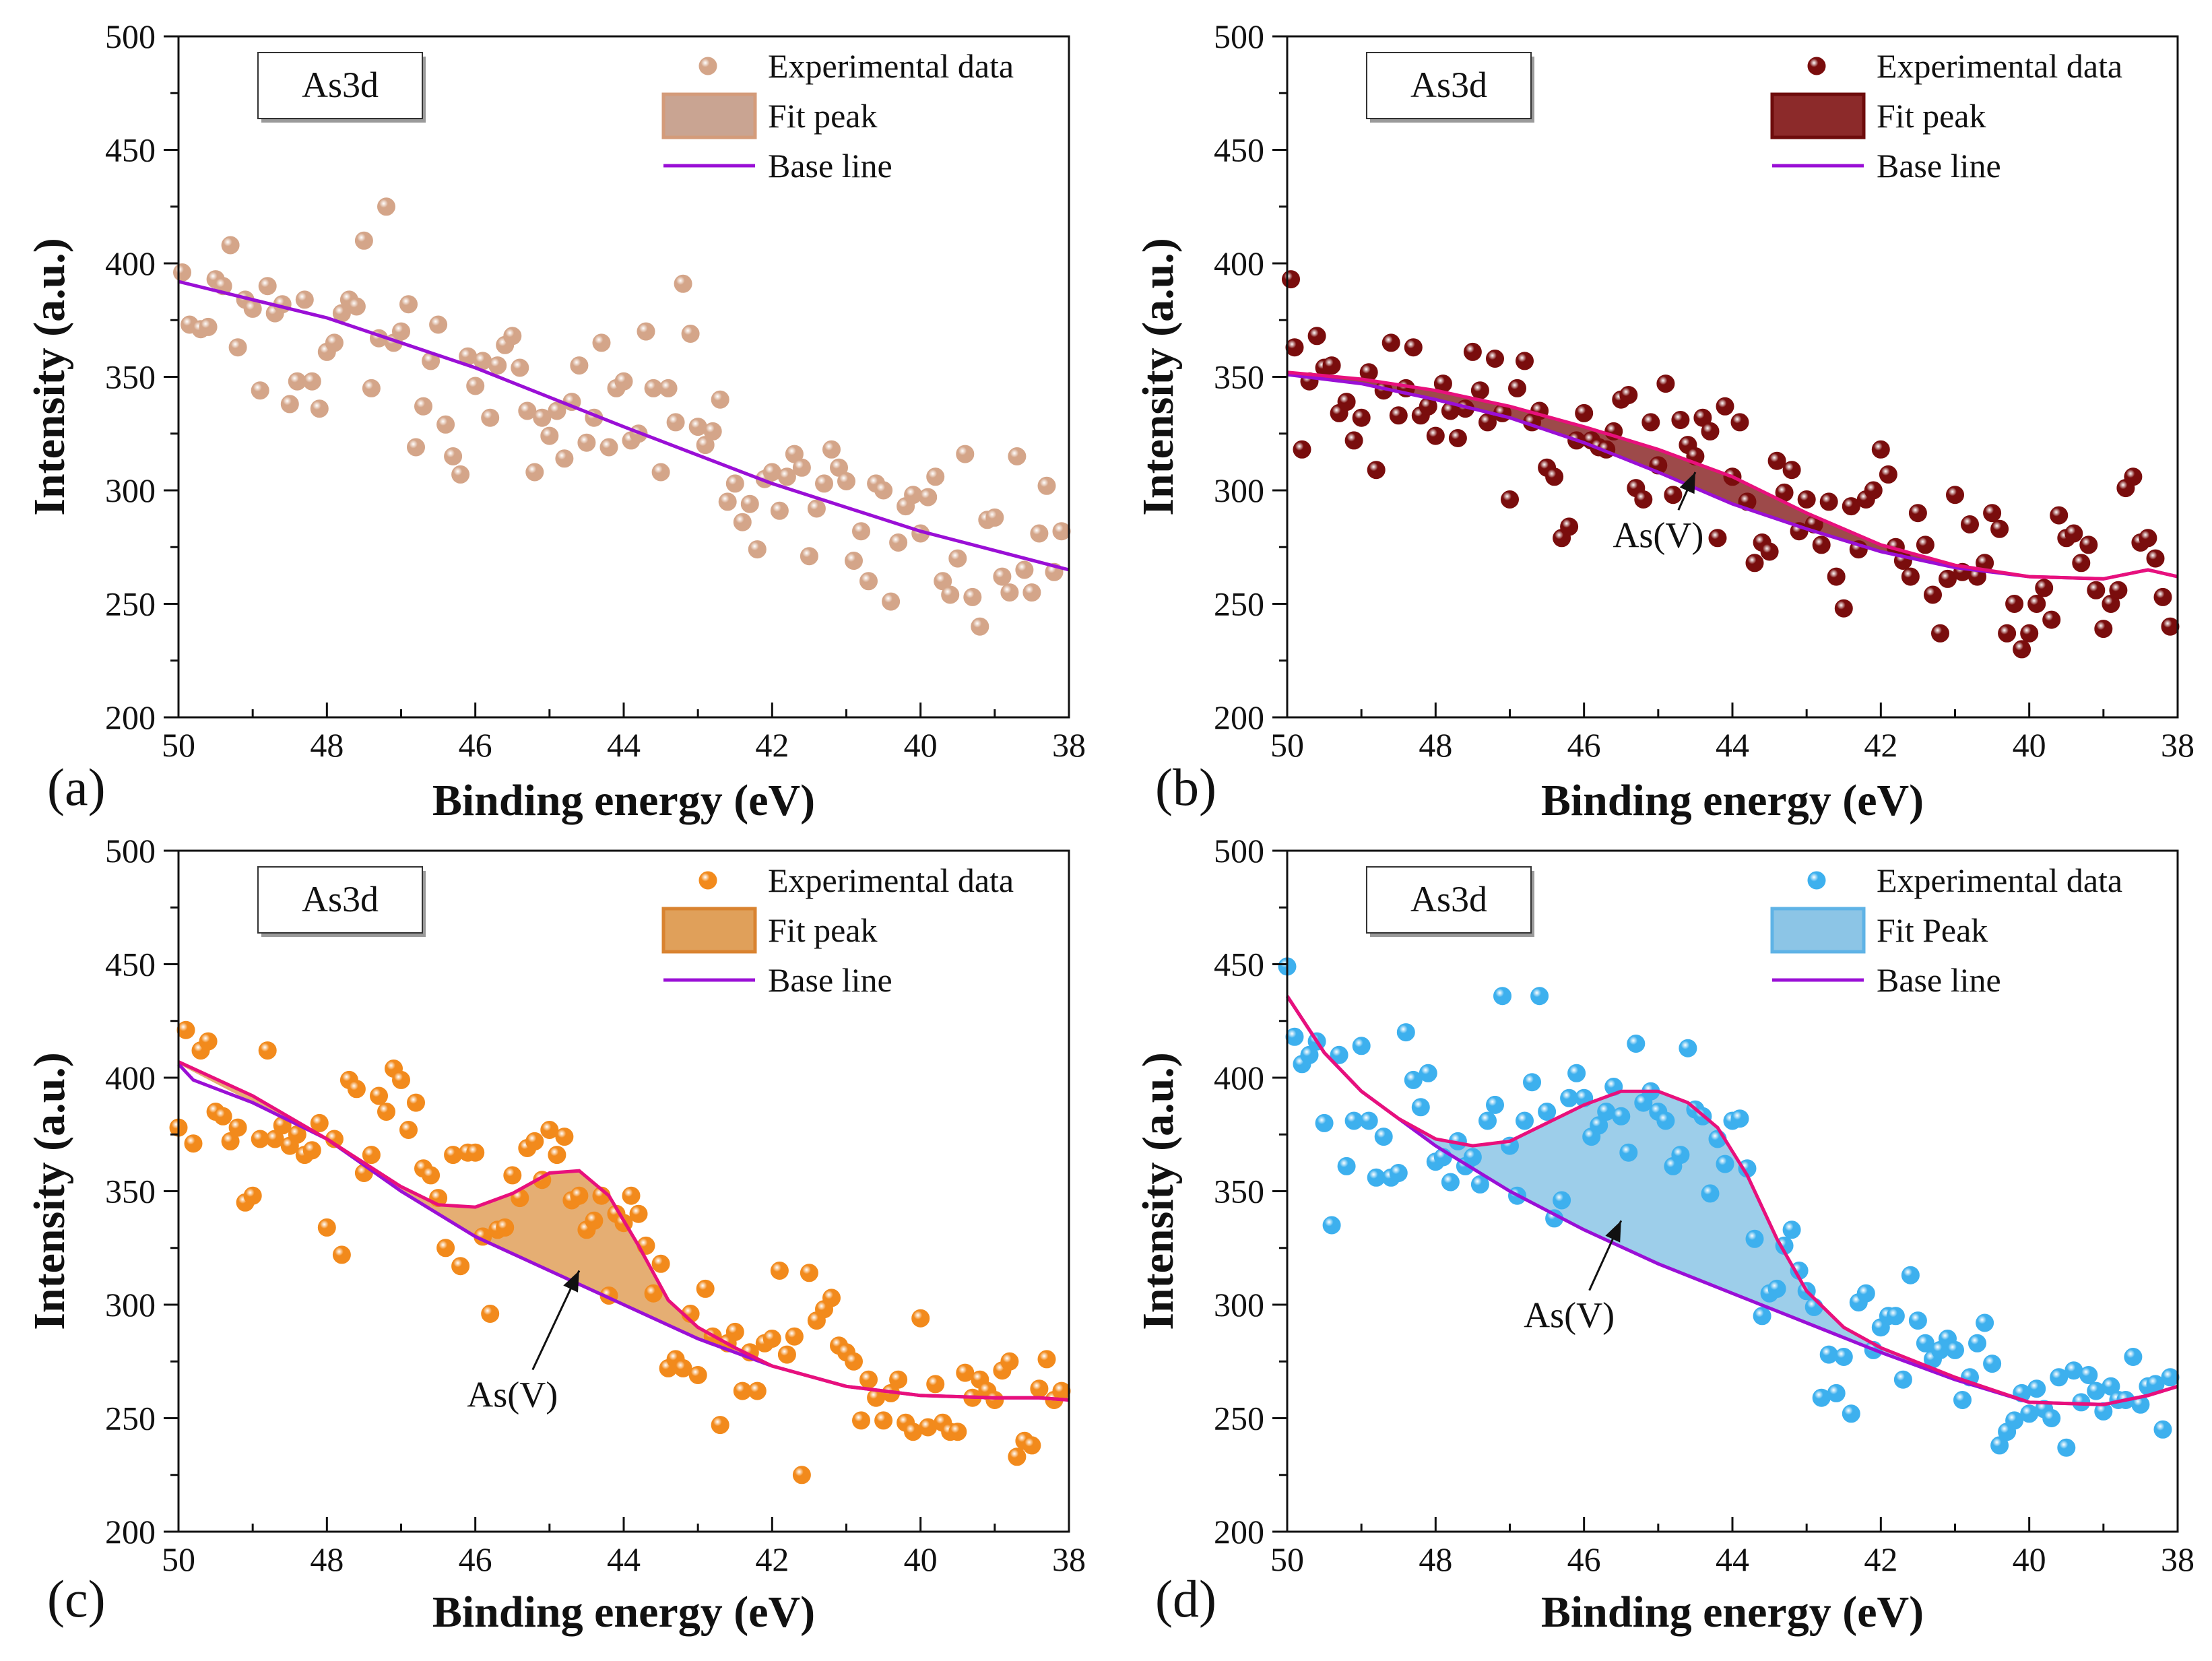 This screenshot has height=1661, width=2212. Describe the element at coordinates (130, 377) in the screenshot. I see `y-tick-label: 350` at that location.